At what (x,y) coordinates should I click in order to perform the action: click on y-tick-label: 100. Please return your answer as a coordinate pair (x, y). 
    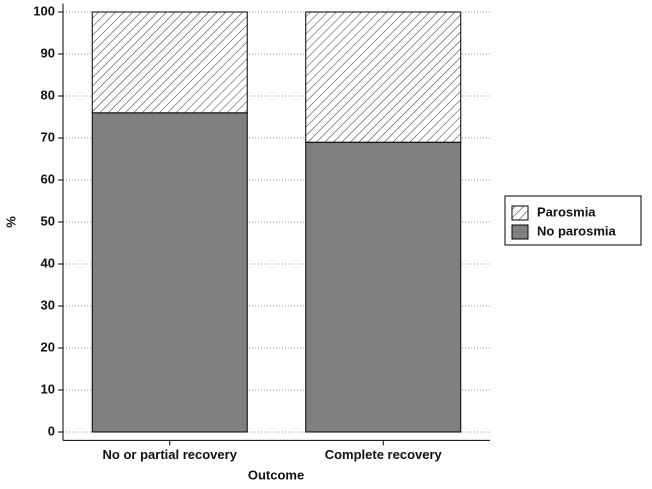
    Looking at the image, I should click on (44, 10).